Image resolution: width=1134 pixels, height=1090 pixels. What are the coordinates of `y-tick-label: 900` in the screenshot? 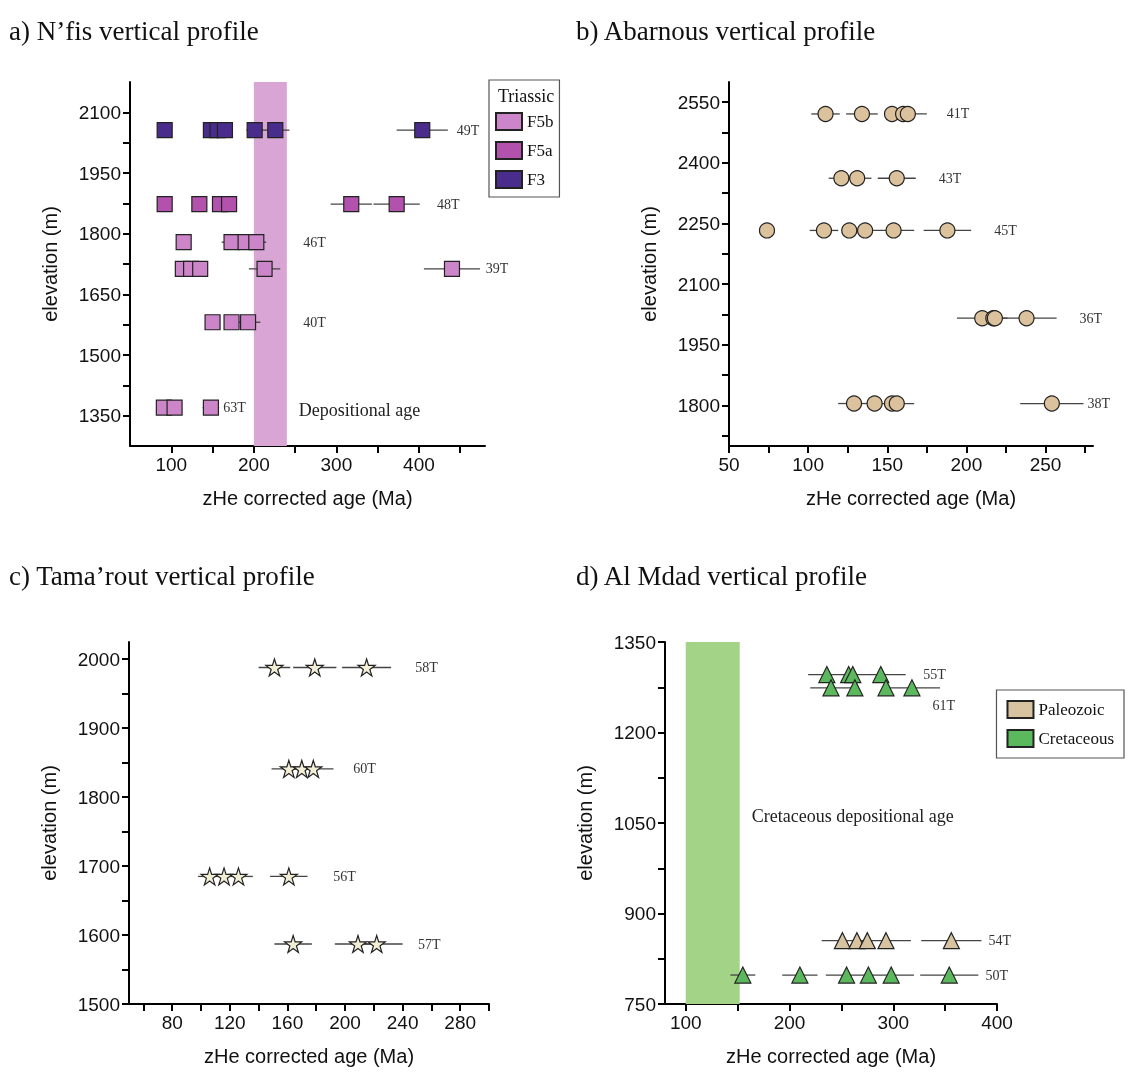 It's located at (640, 913).